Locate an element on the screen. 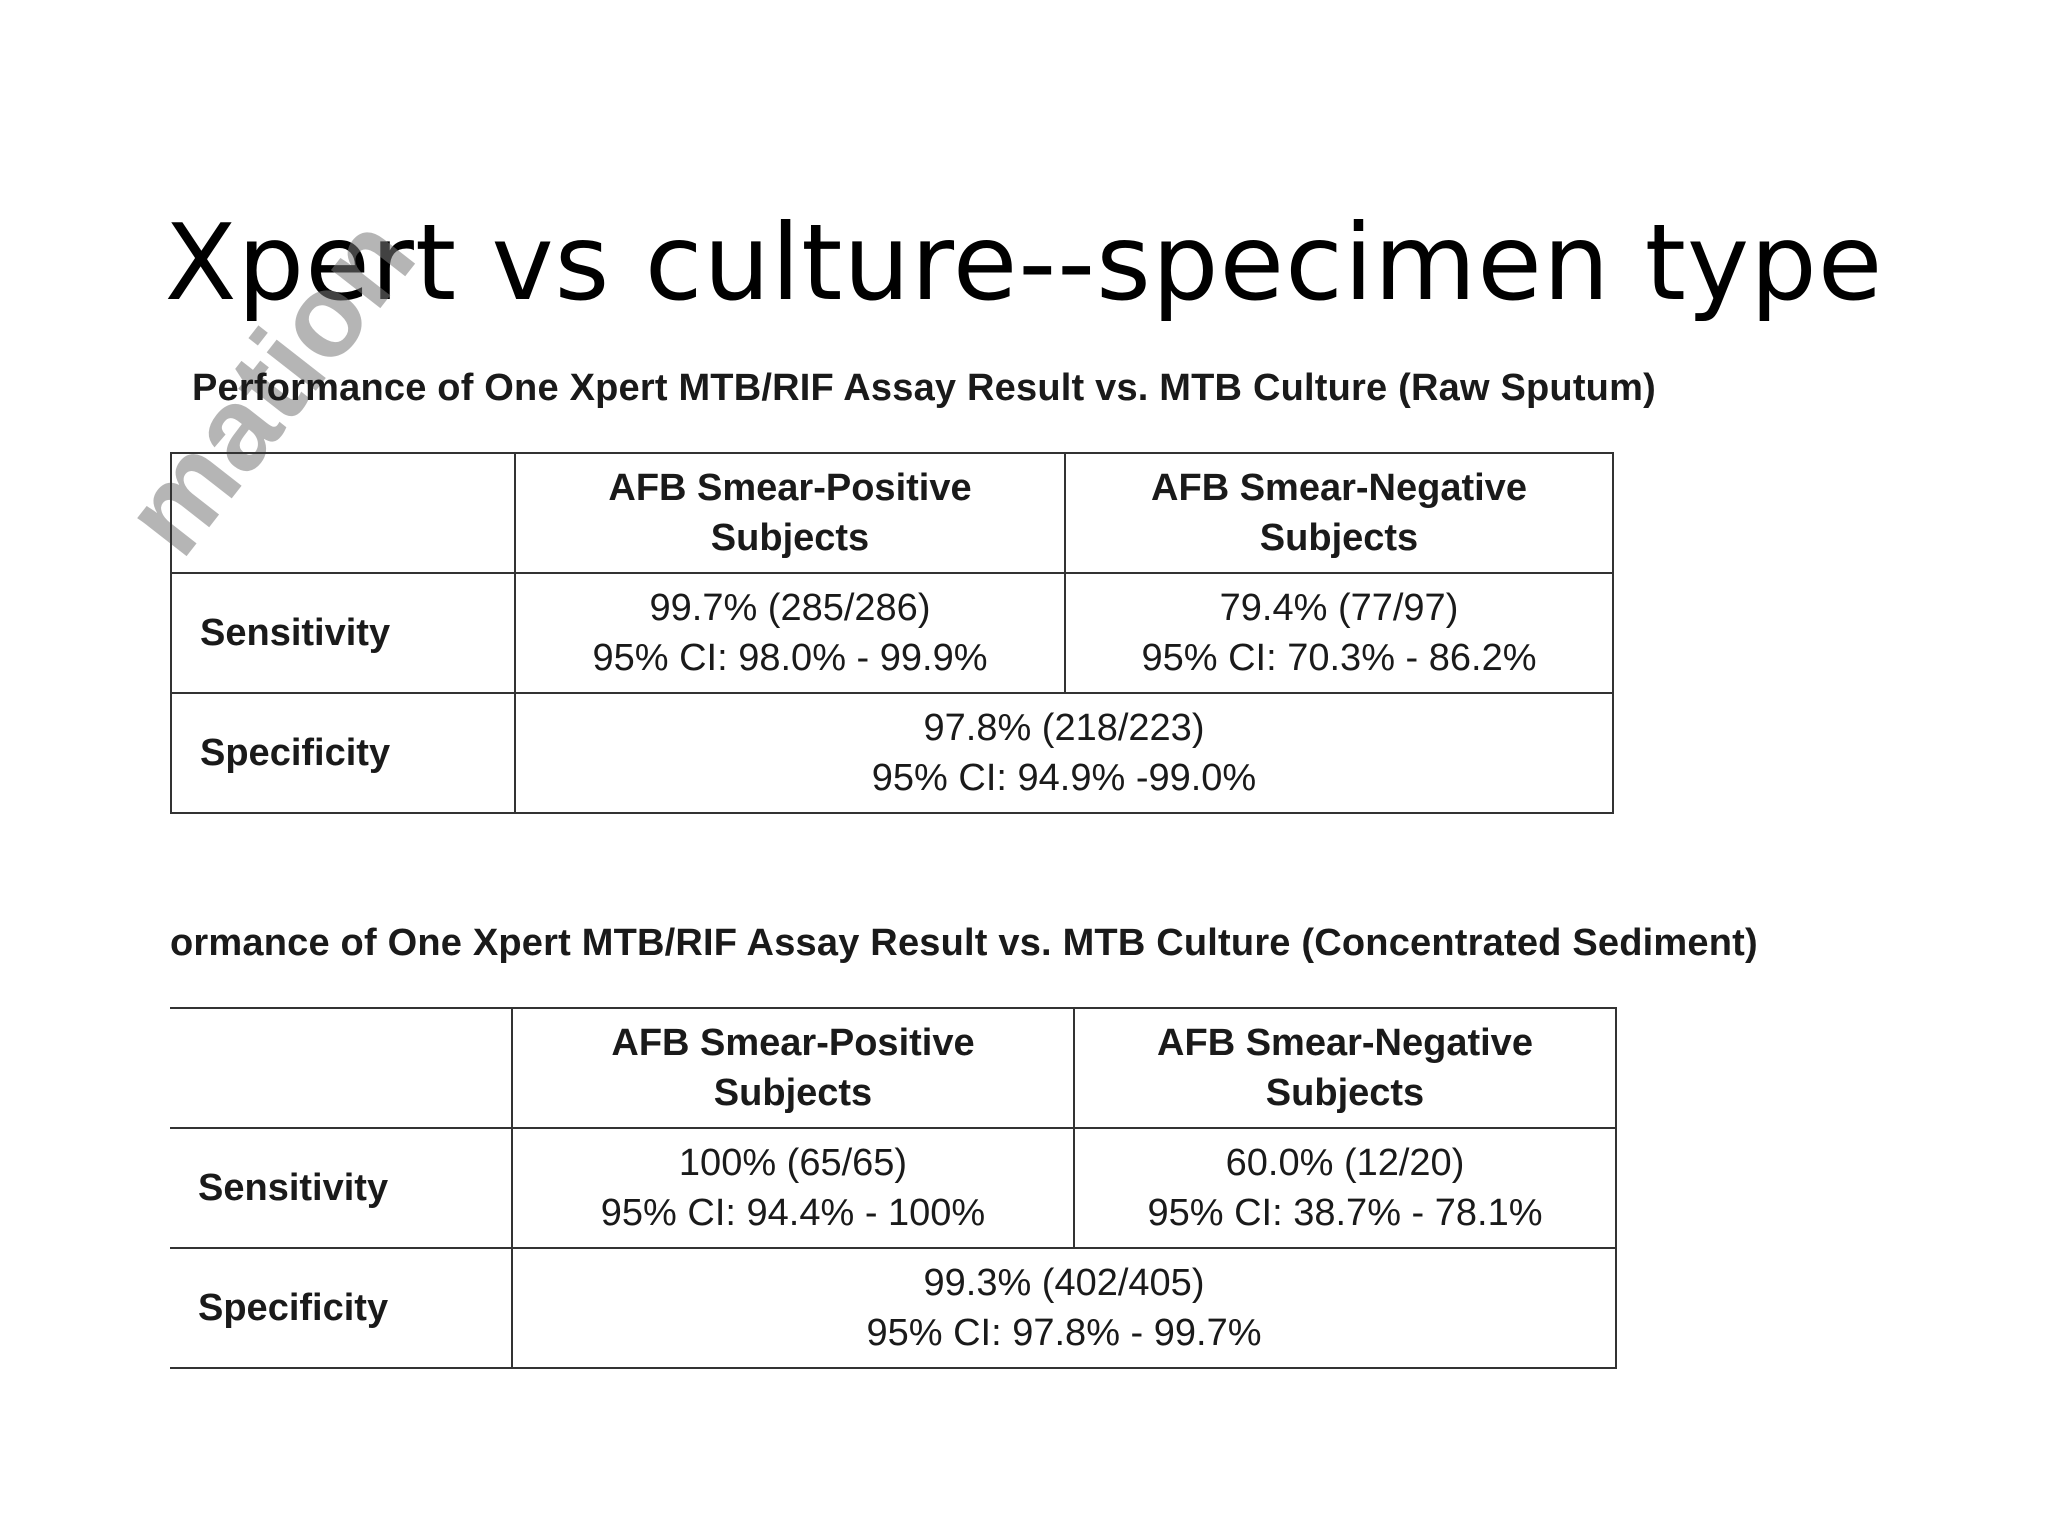  ci-line: 95% CI: 98.0% - 99.9% is located at coordinates (790, 658).